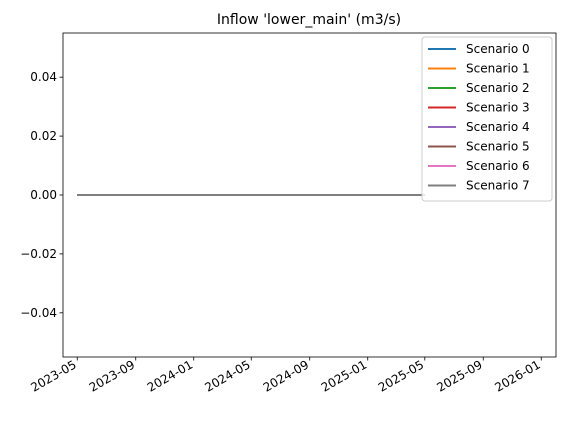  Describe the element at coordinates (487, 119) in the screenshot. I see `legend-box` at that location.